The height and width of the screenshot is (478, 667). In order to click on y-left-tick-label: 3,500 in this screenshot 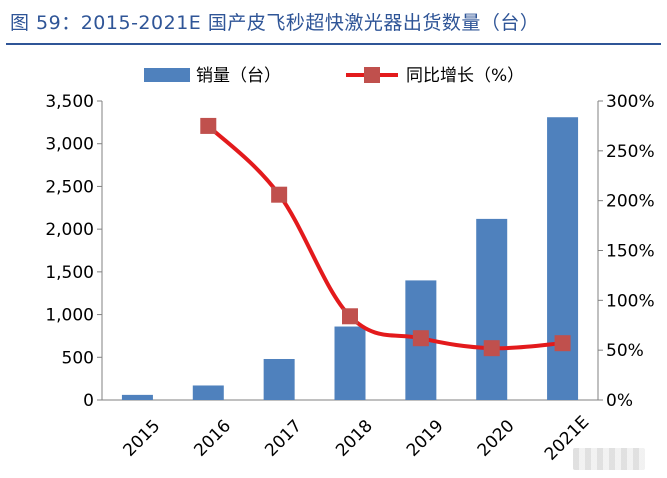, I will do `click(69, 102)`.